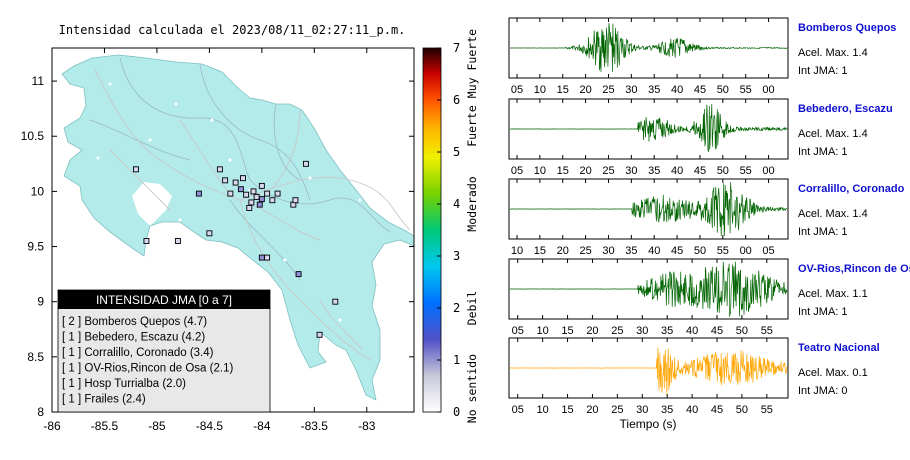 Image resolution: width=910 pixels, height=460 pixels. What do you see at coordinates (456, 360) in the screenshot?
I see `colorbar-tick-label: 1` at bounding box center [456, 360].